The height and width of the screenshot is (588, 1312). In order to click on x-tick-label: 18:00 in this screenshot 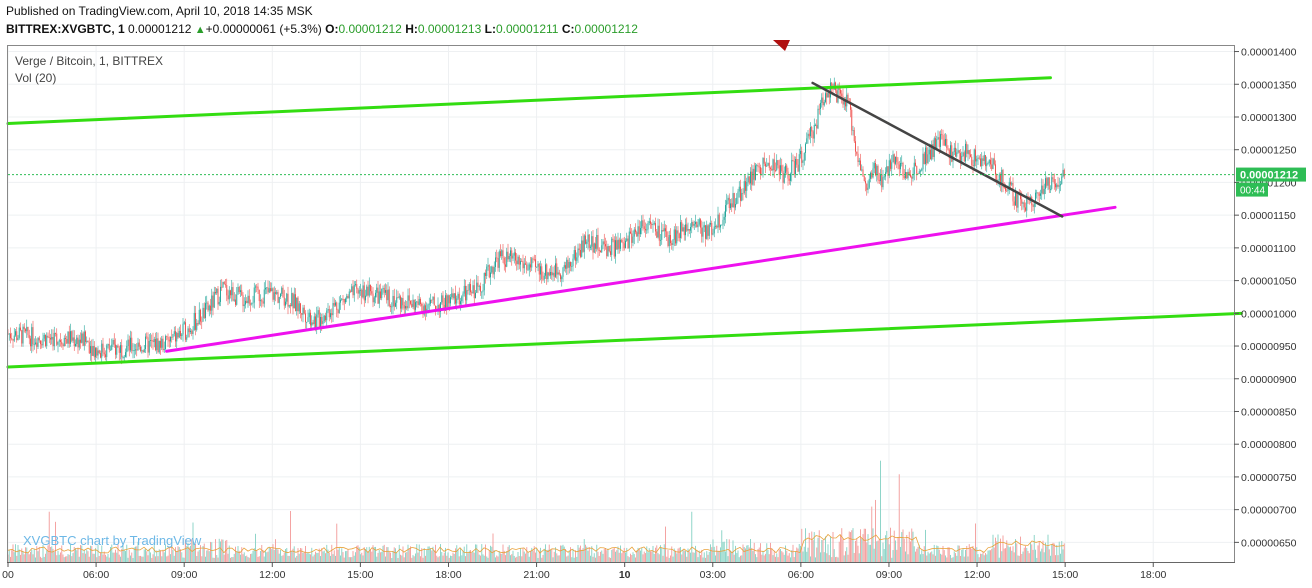, I will do `click(448, 575)`.